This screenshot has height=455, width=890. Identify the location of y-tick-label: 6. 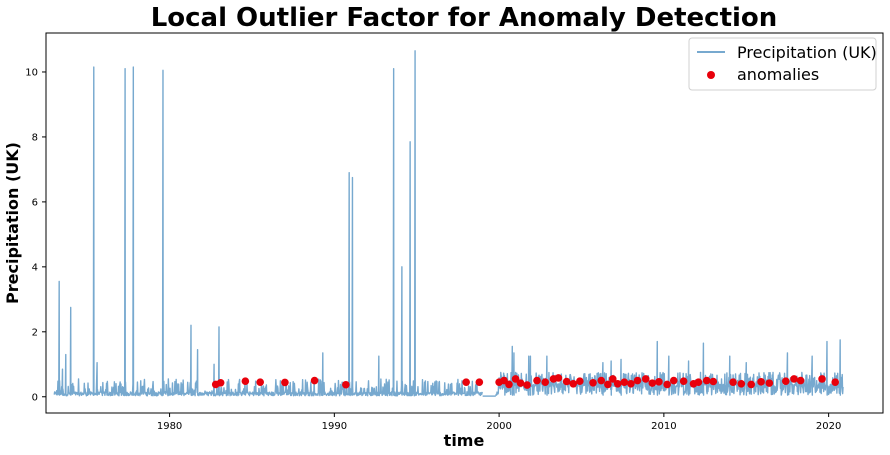
(35, 202).